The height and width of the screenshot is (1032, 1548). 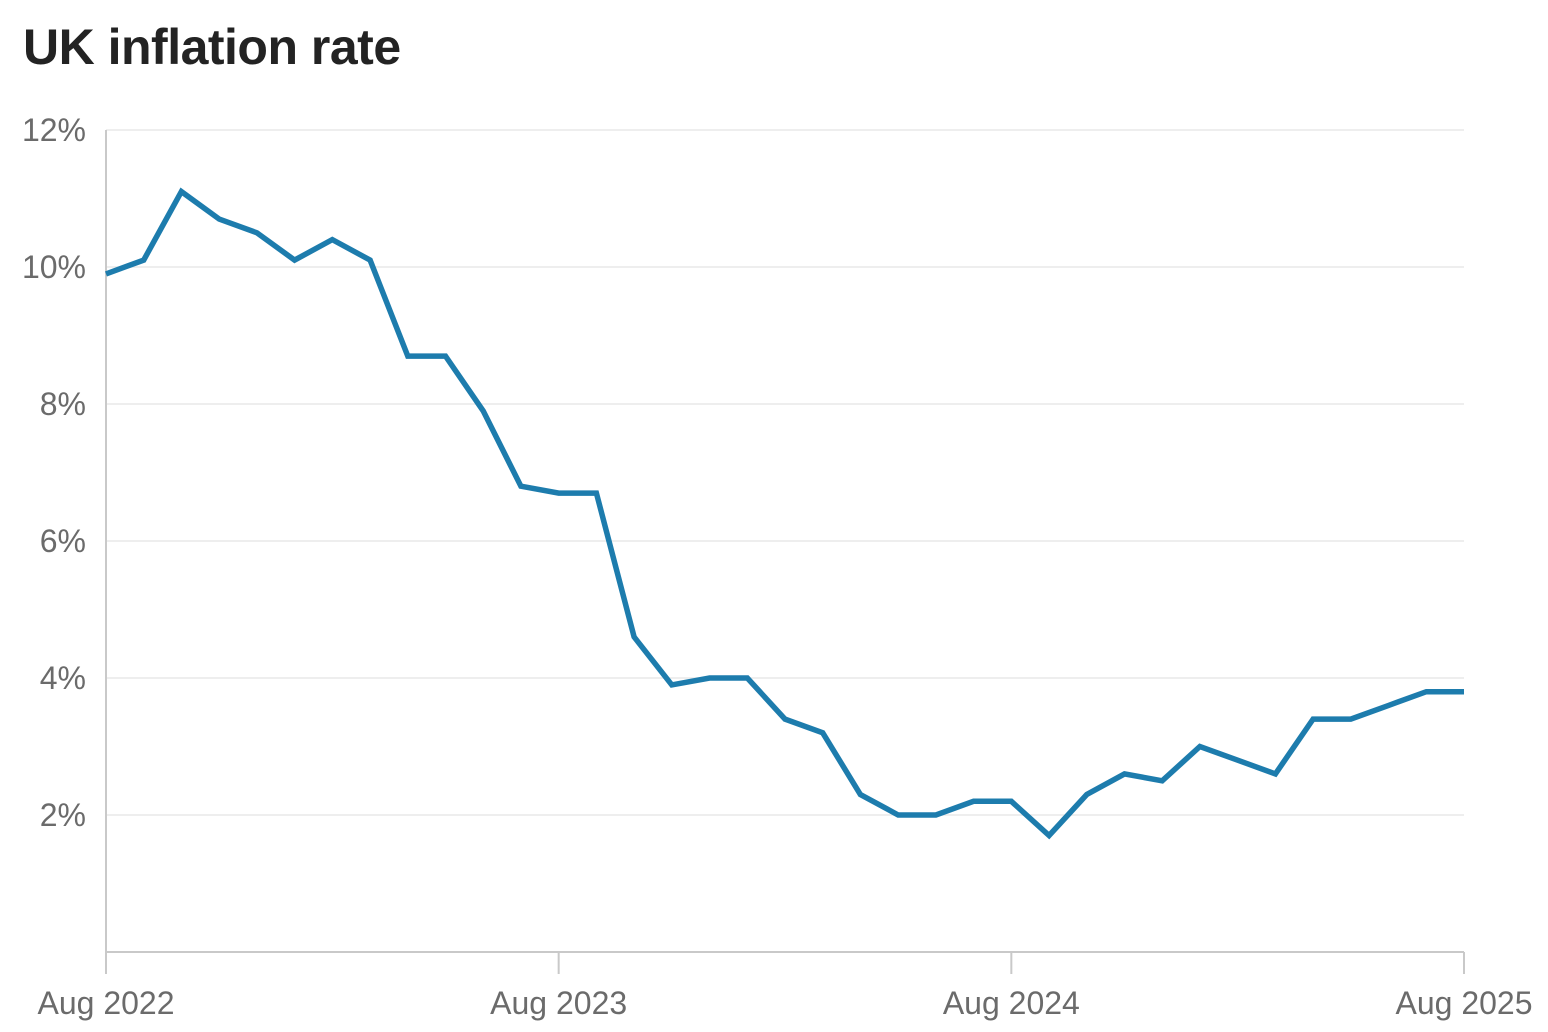 What do you see at coordinates (106, 1003) in the screenshot?
I see `x-tick-label: Aug 2022` at bounding box center [106, 1003].